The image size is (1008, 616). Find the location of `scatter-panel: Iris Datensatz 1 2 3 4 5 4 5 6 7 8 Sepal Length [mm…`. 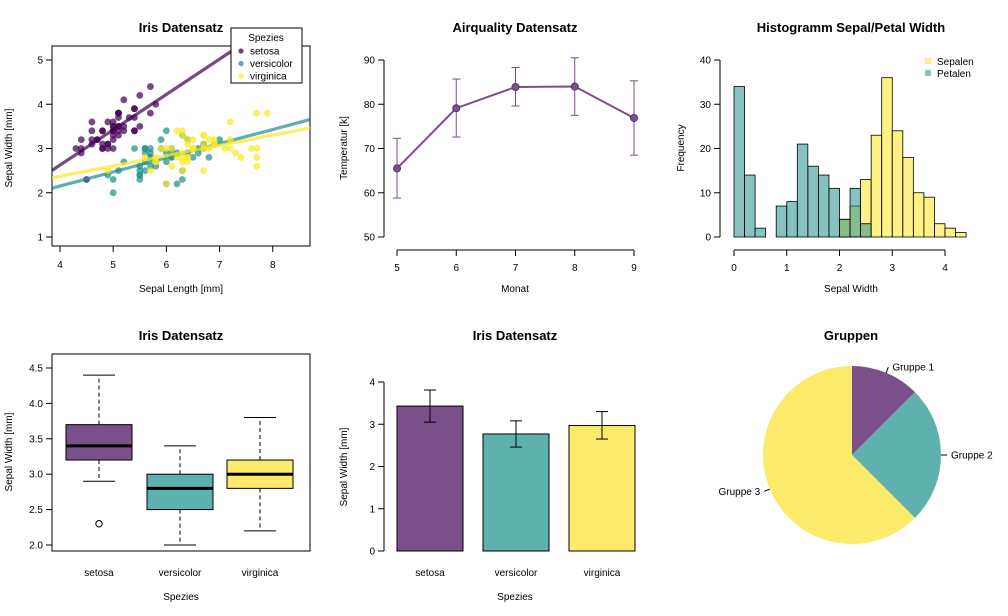

scatter-panel: Iris Datensatz 1 2 3 4 5 4 5 6 7 8 Sepal Length [mm… is located at coordinates (157, 157).